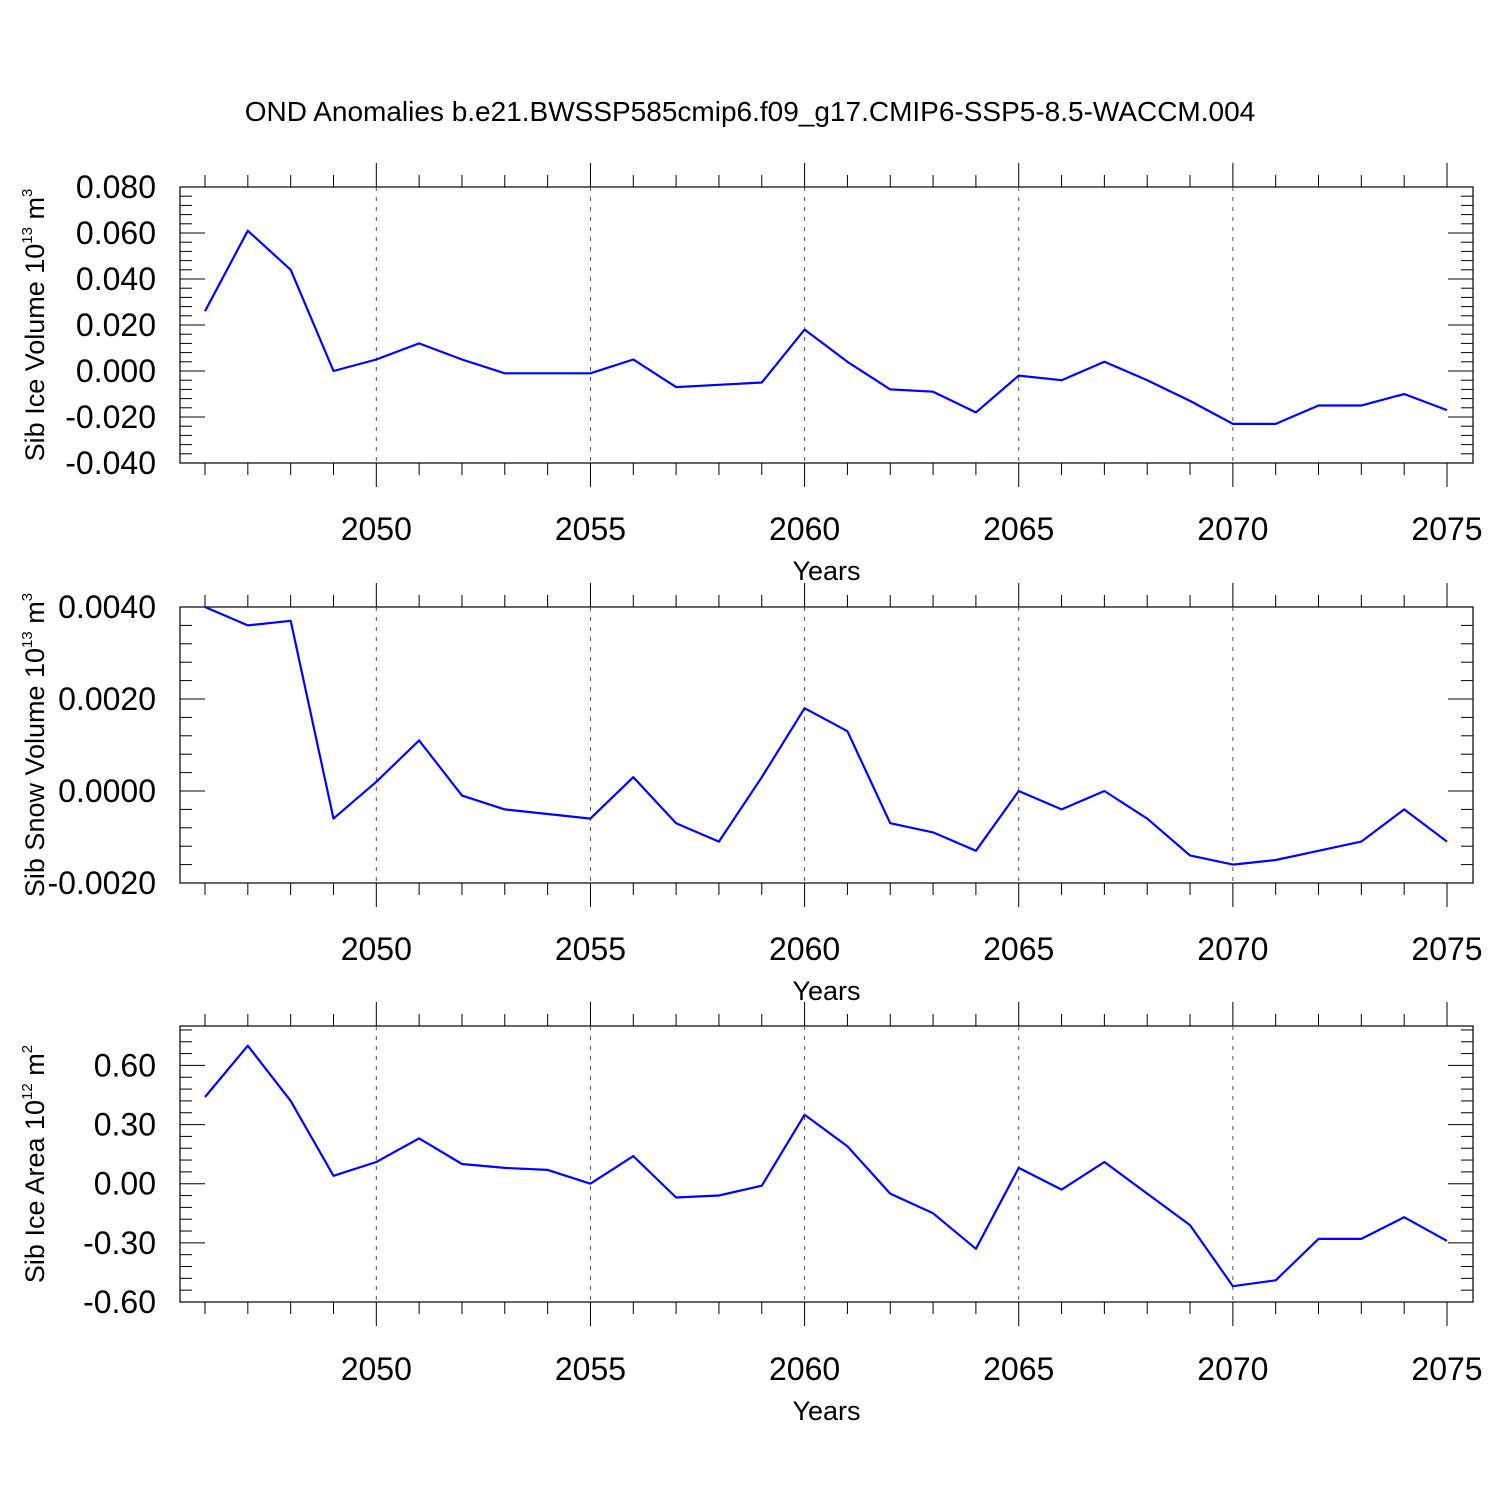 The image size is (1500, 1500). What do you see at coordinates (116, 233) in the screenshot?
I see `y-tick-label: 0.060` at bounding box center [116, 233].